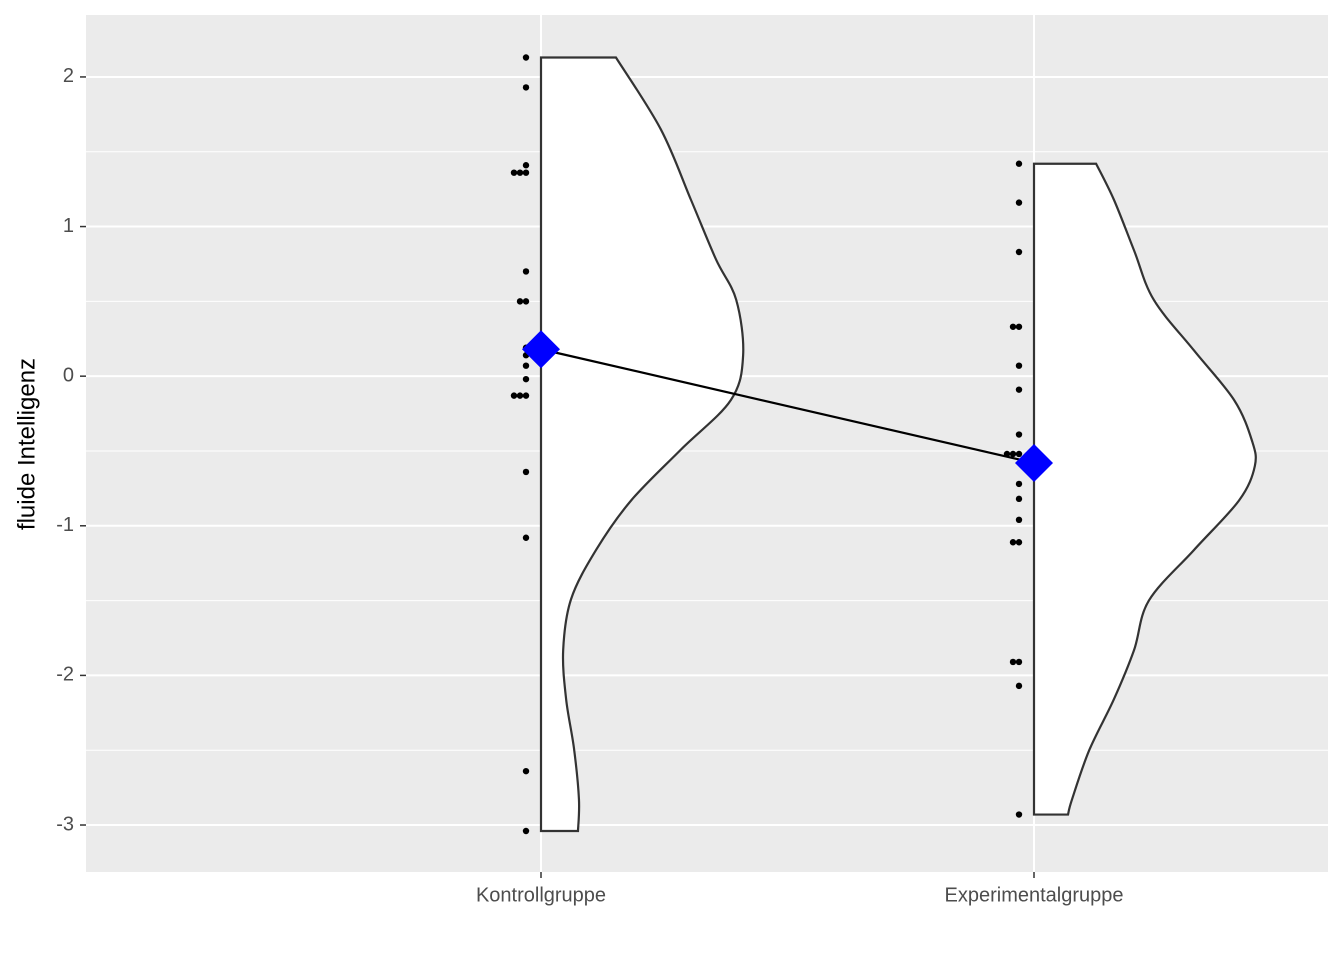 This screenshot has height=965, width=1344. Describe the element at coordinates (787, 406) in the screenshot. I see `mean-line` at that location.